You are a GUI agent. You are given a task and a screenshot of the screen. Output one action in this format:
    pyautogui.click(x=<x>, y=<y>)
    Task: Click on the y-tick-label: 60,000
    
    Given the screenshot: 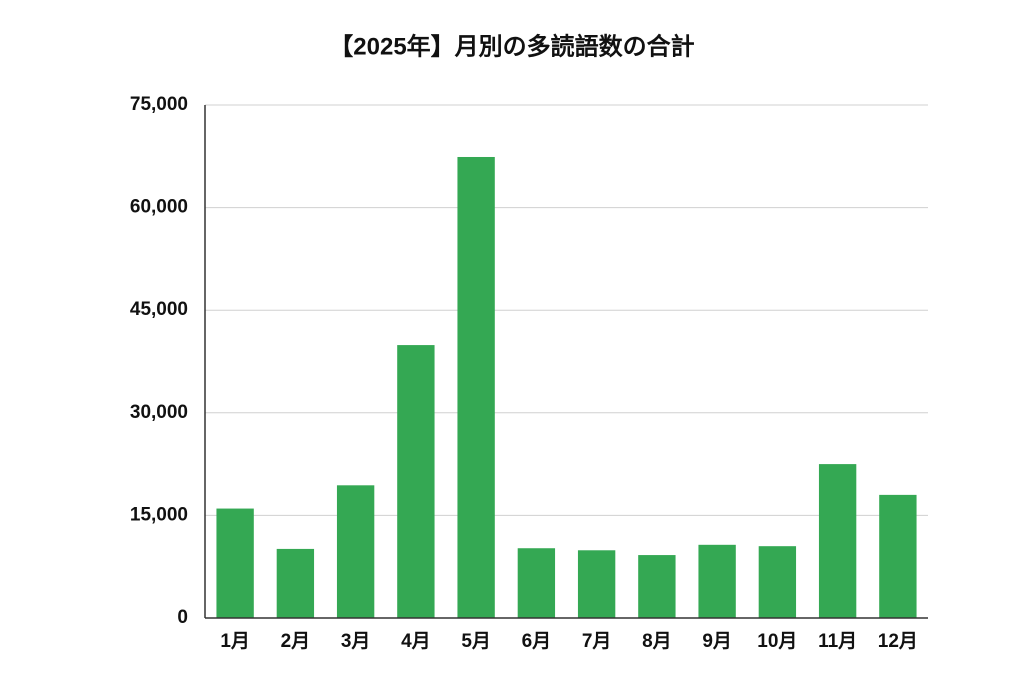 What is the action you would take?
    pyautogui.click(x=159, y=207)
    